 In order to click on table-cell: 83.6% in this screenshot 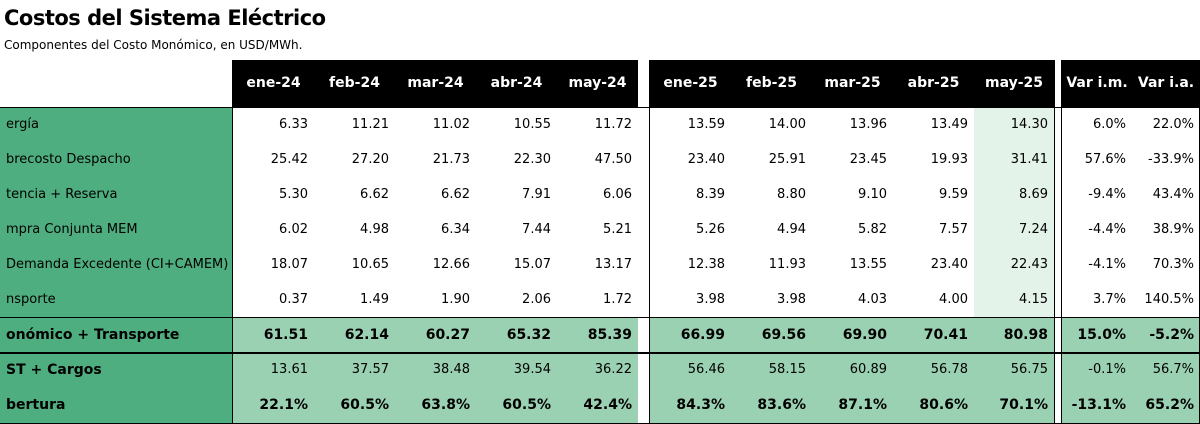, I will do `click(771, 405)`.